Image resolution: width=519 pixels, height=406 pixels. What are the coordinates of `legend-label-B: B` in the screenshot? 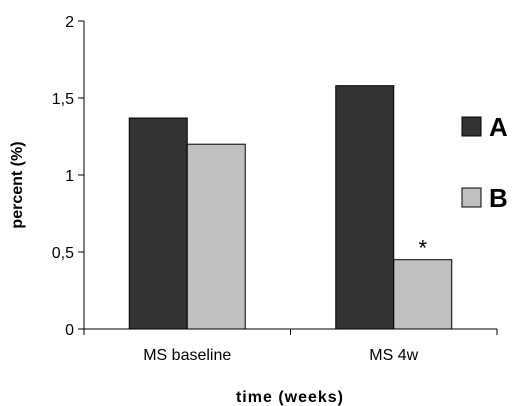 It's located at (498, 198).